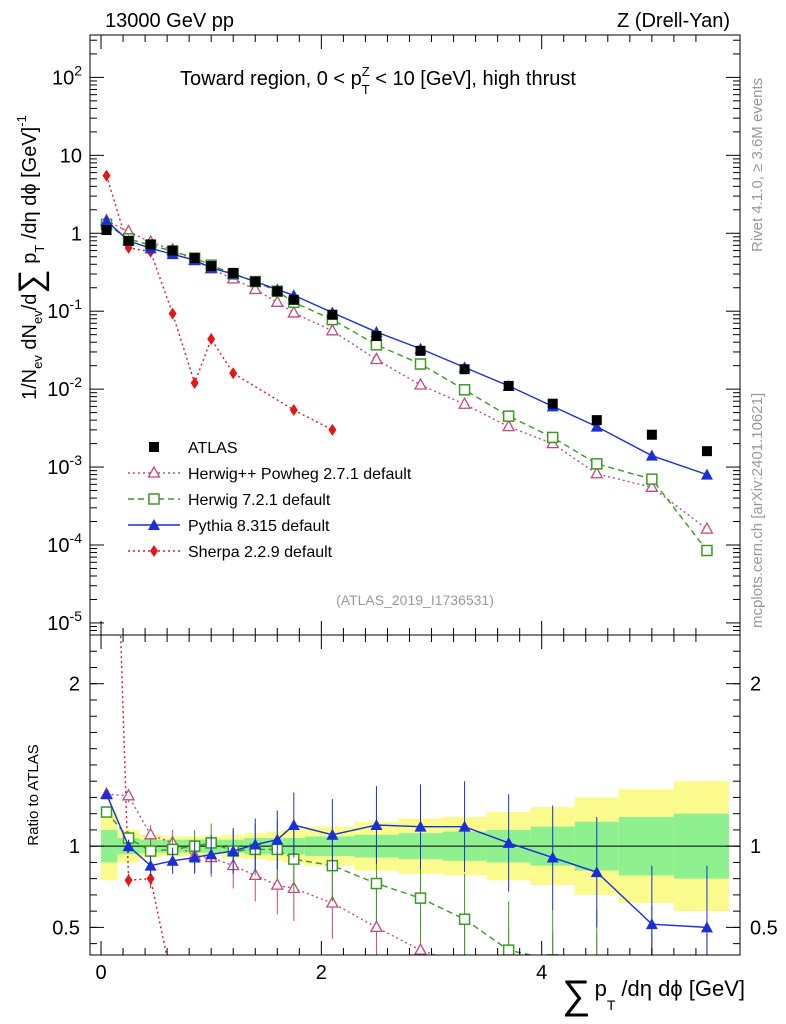 Image resolution: width=786 pixels, height=1024 pixels. Describe the element at coordinates (64, 543) in the screenshot. I see `y-tick-label: 10⁻⁴` at that location.